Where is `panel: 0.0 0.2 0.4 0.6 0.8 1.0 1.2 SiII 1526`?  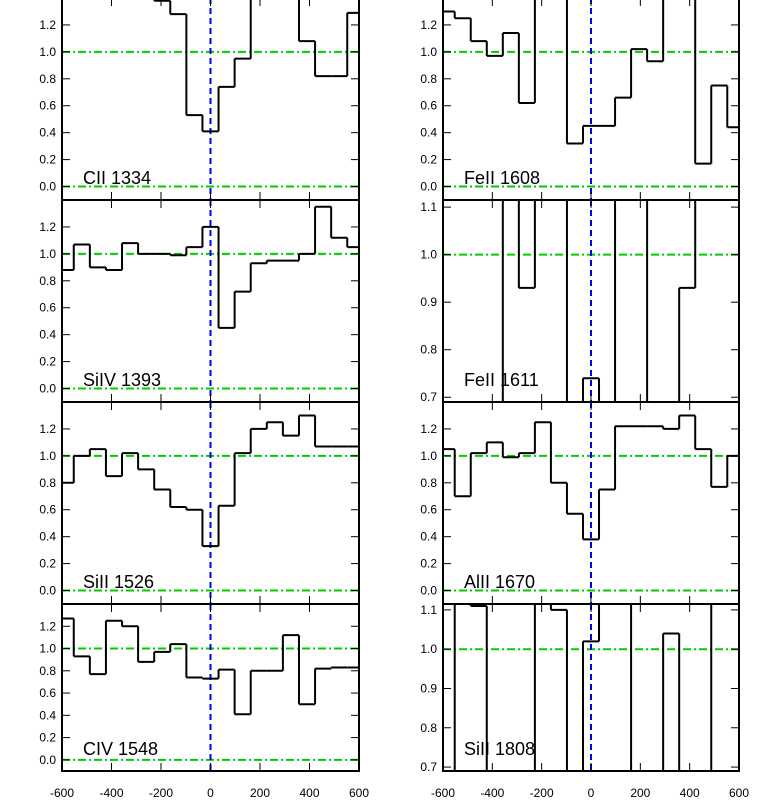
panel: 0.0 0.2 0.4 0.6 0.8 1.0 1.2 SiII 1526 is located at coordinates (199, 503).